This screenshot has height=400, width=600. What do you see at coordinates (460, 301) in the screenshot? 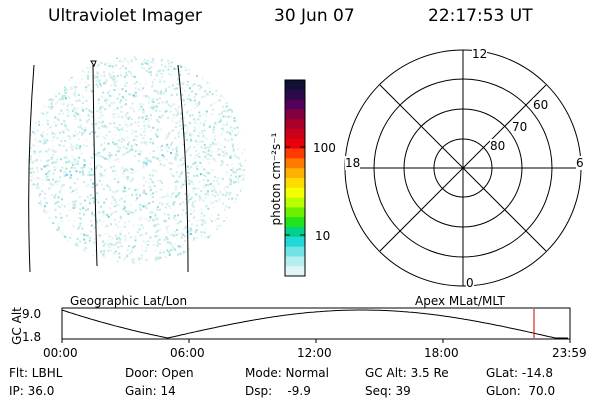
I see `apex-mlat-label: Apex MLat/MLT` at bounding box center [460, 301].